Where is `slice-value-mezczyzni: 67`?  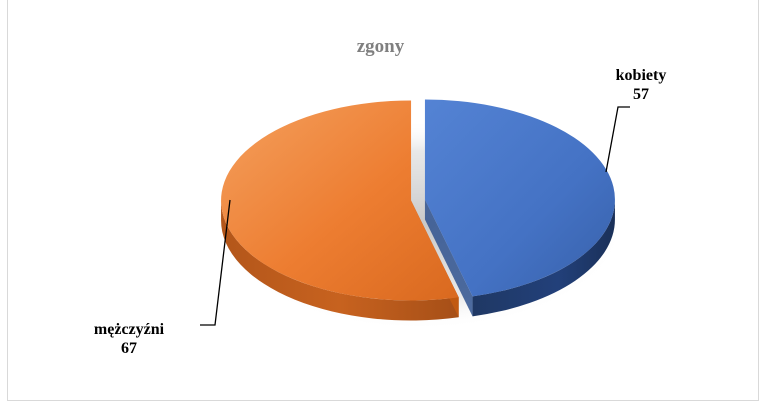
slice-value-mezczyzni: 67 is located at coordinates (129, 348).